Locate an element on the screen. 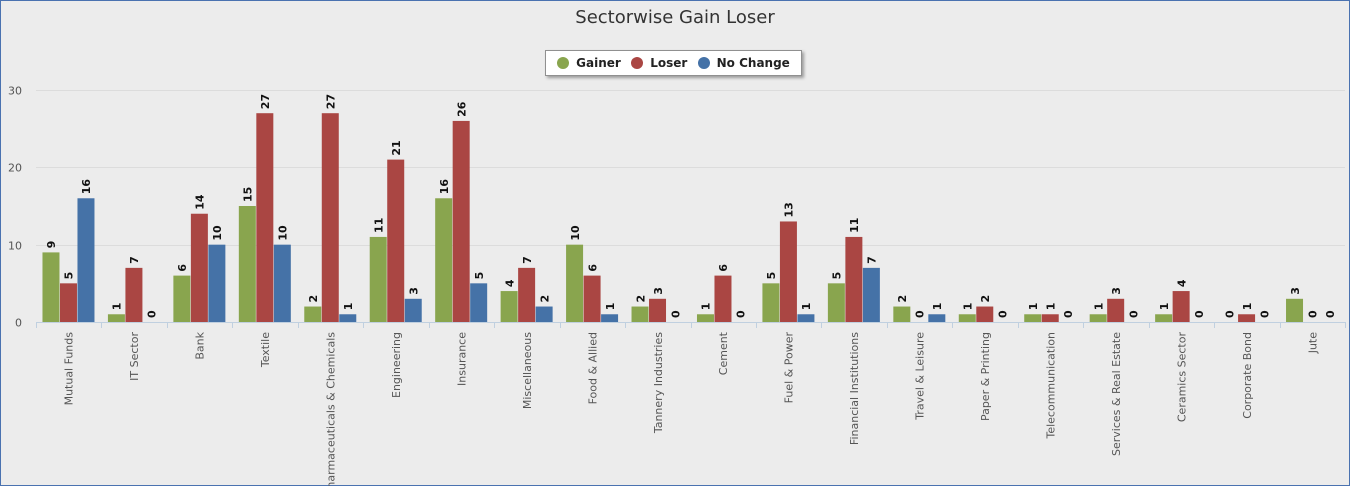  legend-item-no-change: No Change is located at coordinates (743, 63).